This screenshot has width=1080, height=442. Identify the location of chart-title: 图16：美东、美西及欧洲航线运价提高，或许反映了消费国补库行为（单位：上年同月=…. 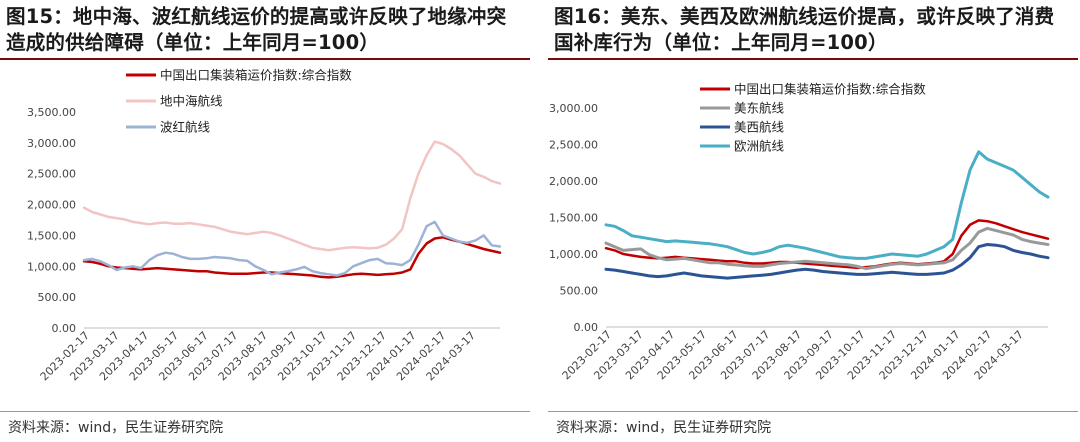
(804, 29).